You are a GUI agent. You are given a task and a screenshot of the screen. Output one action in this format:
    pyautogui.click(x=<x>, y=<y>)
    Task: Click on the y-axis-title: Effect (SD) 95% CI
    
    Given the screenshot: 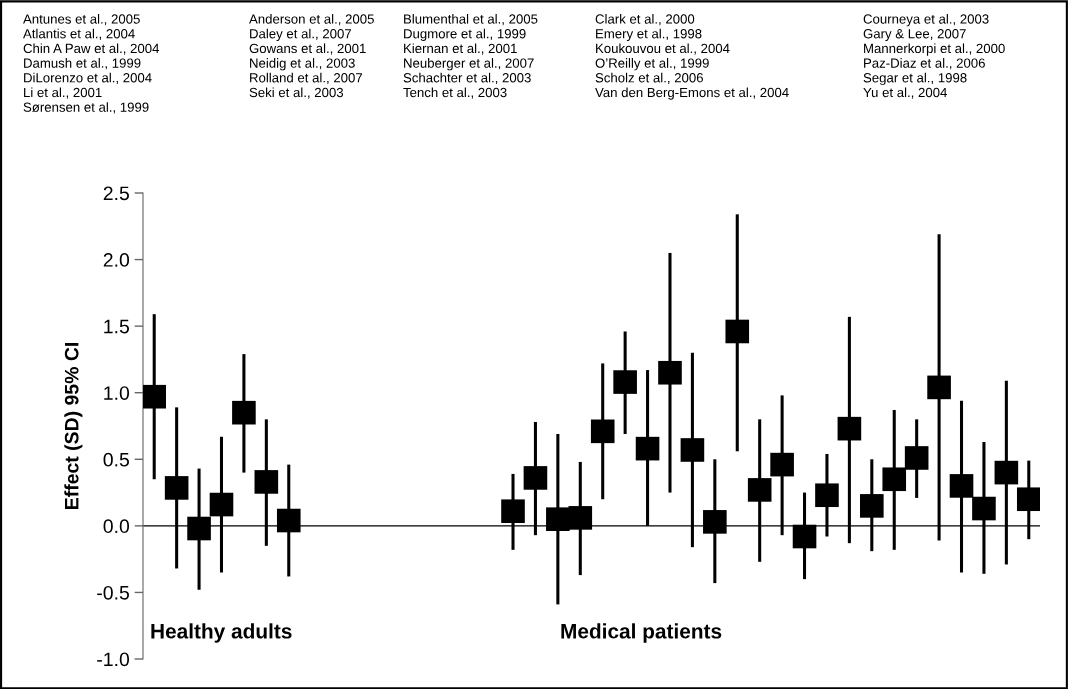 What is the action you would take?
    pyautogui.click(x=73, y=426)
    